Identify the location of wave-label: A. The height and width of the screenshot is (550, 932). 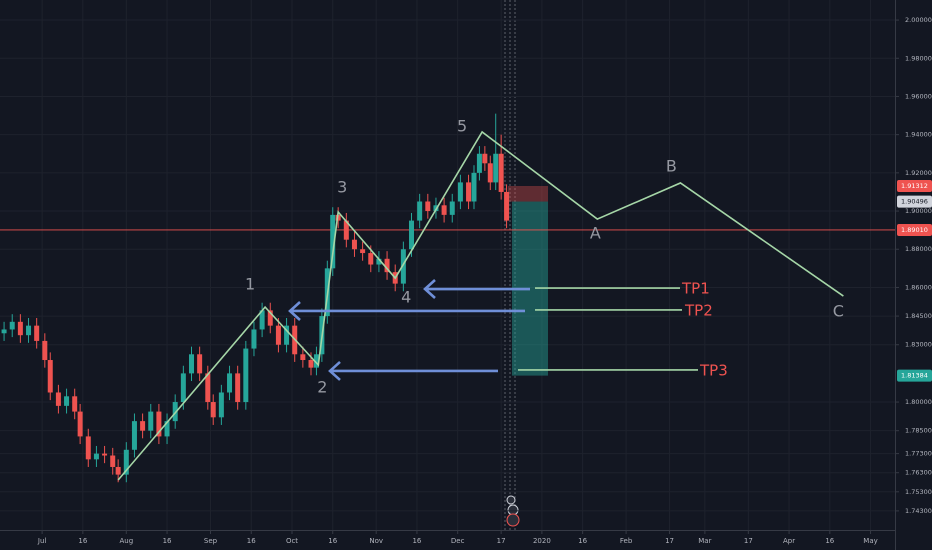
(595, 233).